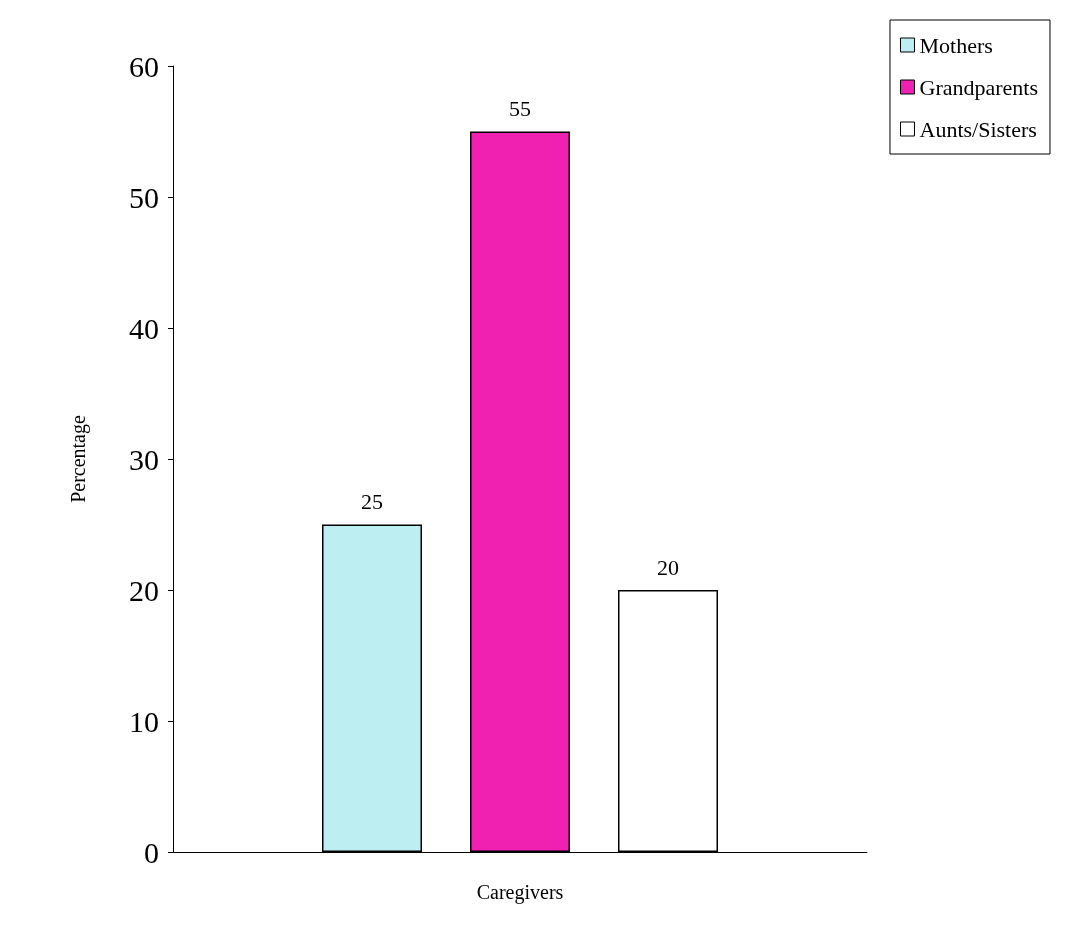  Describe the element at coordinates (520, 892) in the screenshot. I see `x-axis-title: Caregivers` at that location.